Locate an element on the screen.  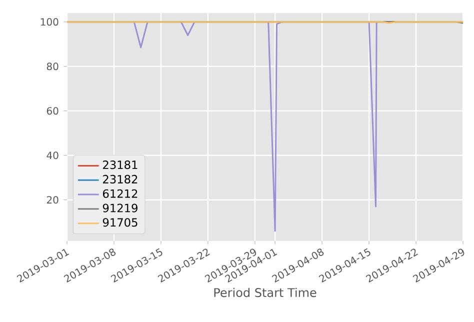
y-tick-label: 20 is located at coordinates (52, 200).